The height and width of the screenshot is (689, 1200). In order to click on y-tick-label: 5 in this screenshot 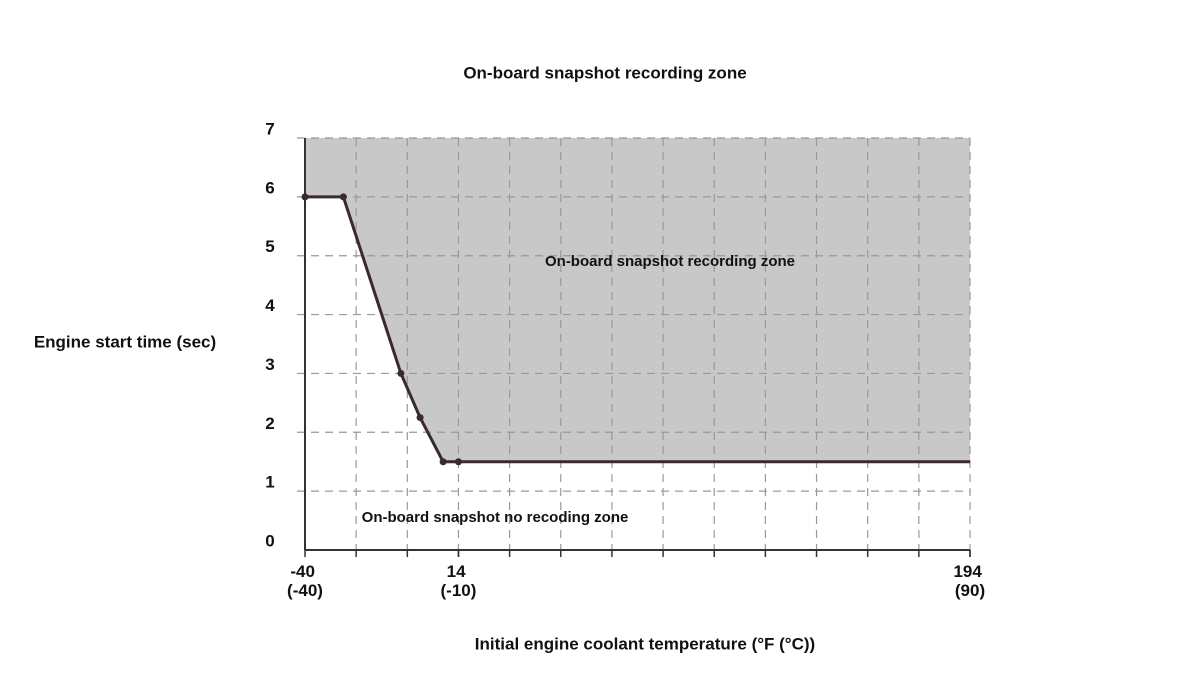, I will do `click(269, 246)`.